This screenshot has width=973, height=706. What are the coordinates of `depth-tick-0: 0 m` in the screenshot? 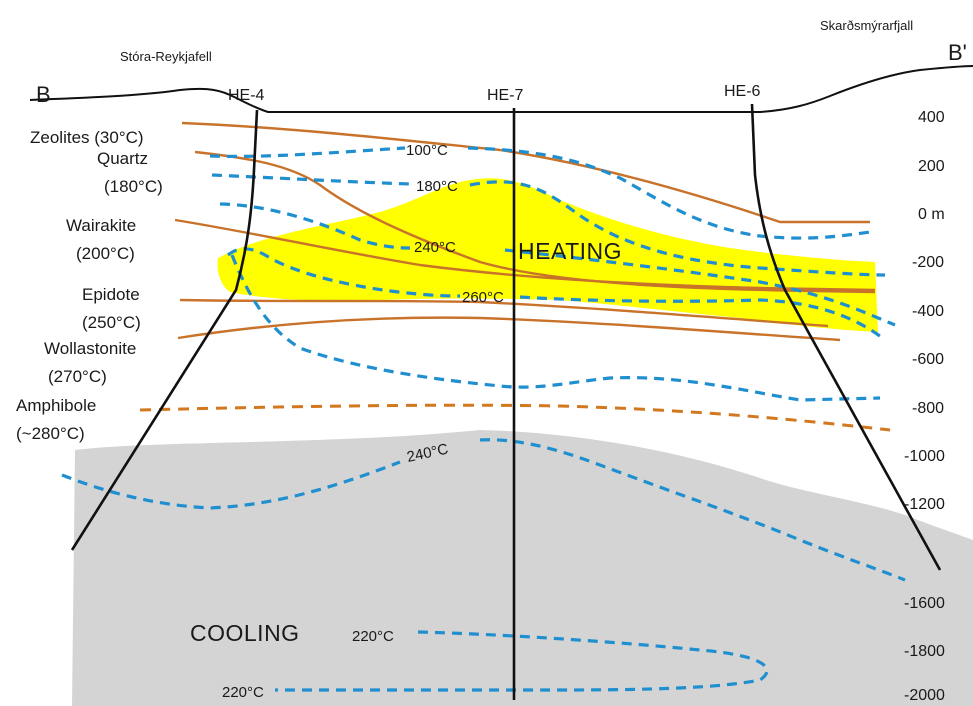 It's located at (931, 214).